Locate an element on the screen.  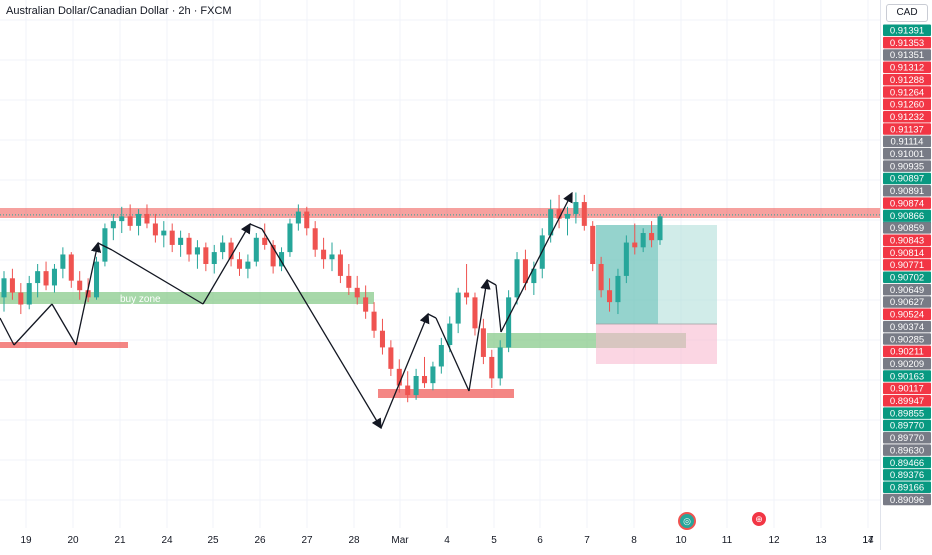
currency-button: CAD is located at coordinates (907, 13).